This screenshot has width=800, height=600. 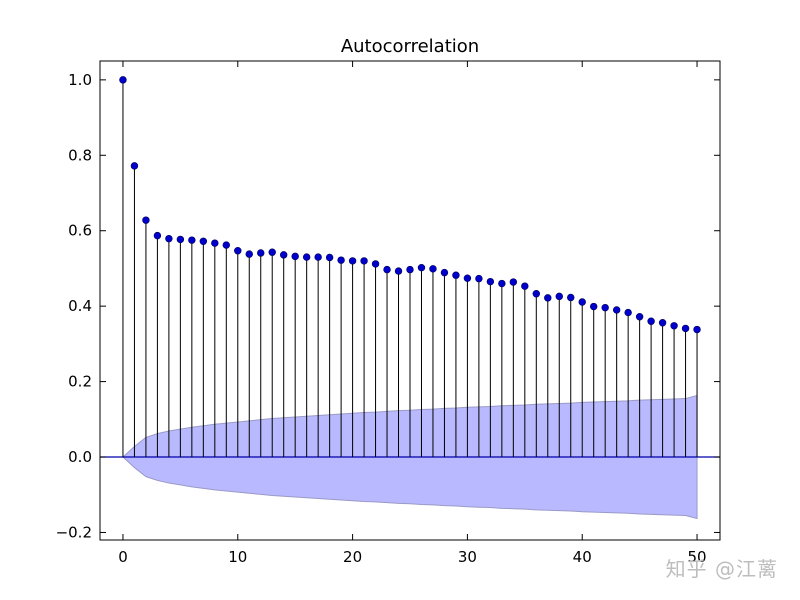 I want to click on y-tick-label-6: 1.0, so click(x=80, y=80).